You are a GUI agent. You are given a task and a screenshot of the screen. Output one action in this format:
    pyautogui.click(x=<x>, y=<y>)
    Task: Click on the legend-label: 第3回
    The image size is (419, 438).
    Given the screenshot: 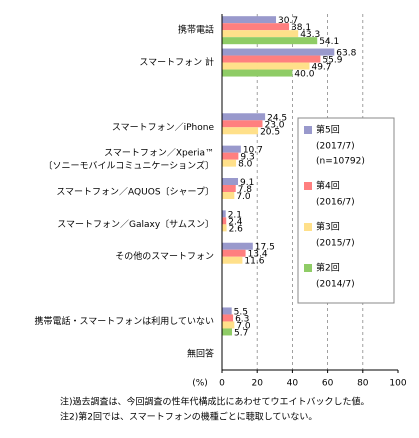 What is the action you would take?
    pyautogui.click(x=328, y=227)
    